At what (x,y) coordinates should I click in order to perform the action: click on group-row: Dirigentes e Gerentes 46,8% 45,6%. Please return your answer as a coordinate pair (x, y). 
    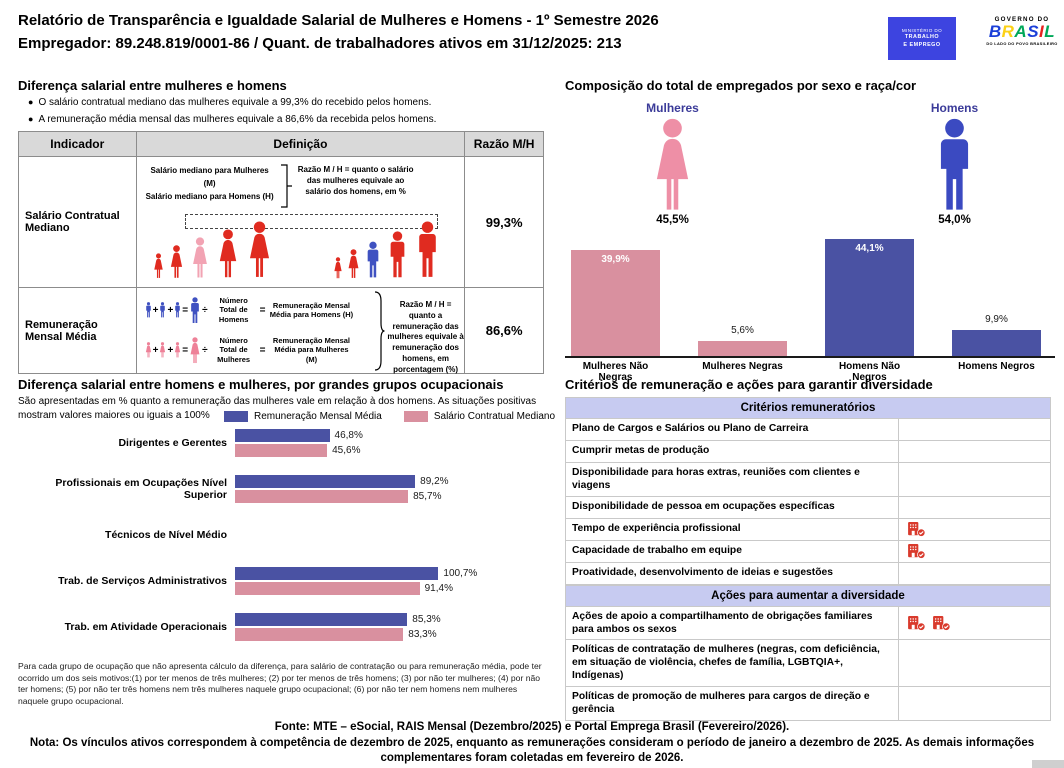
    Looking at the image, I should click on (283, 443).